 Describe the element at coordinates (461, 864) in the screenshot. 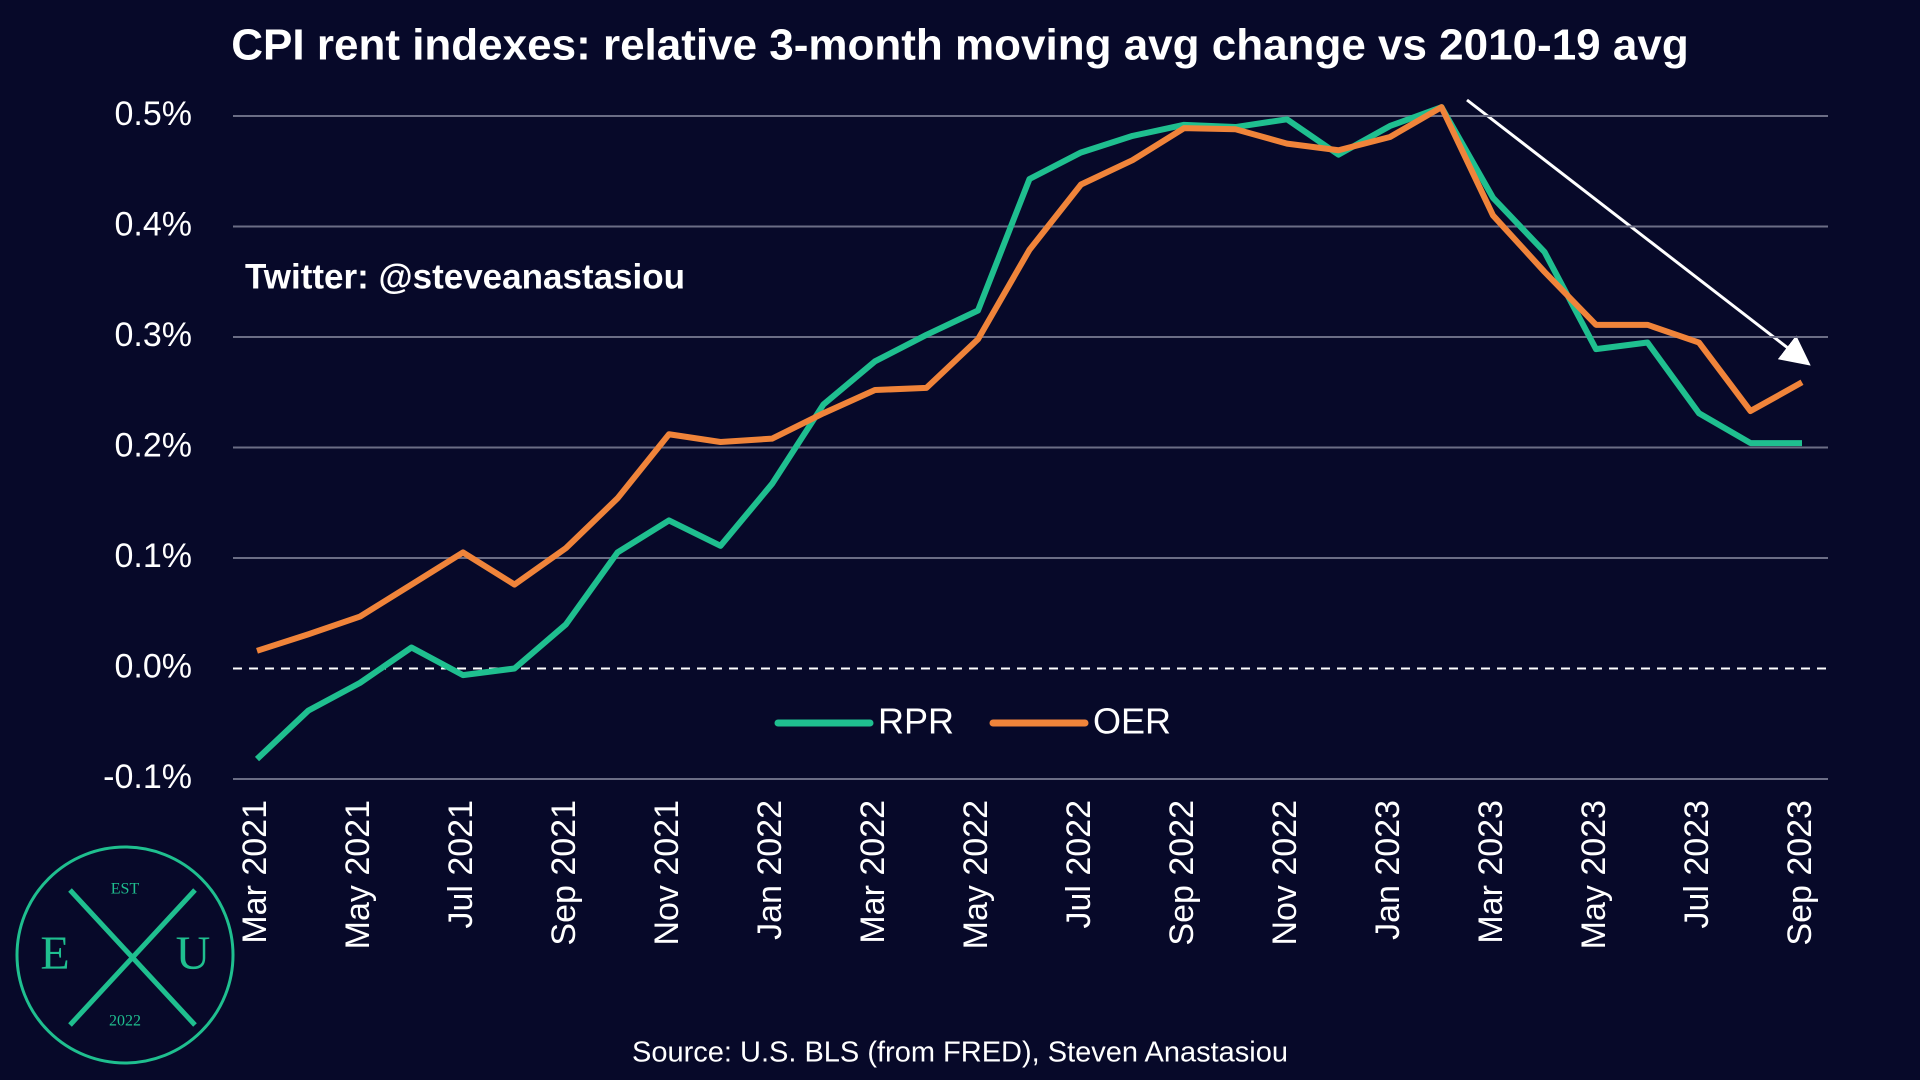

I see `x-tick-label: Jul 2021` at that location.